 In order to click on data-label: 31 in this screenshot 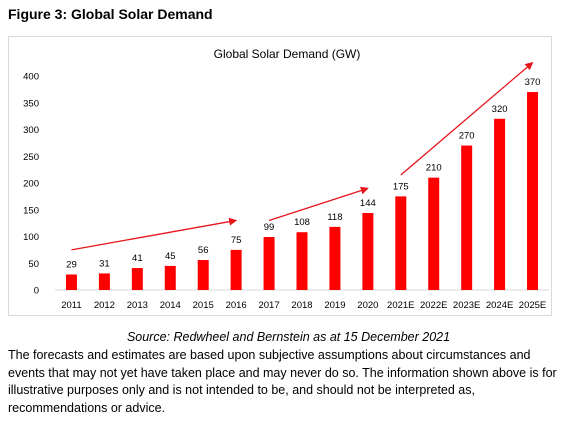, I will do `click(104, 263)`.